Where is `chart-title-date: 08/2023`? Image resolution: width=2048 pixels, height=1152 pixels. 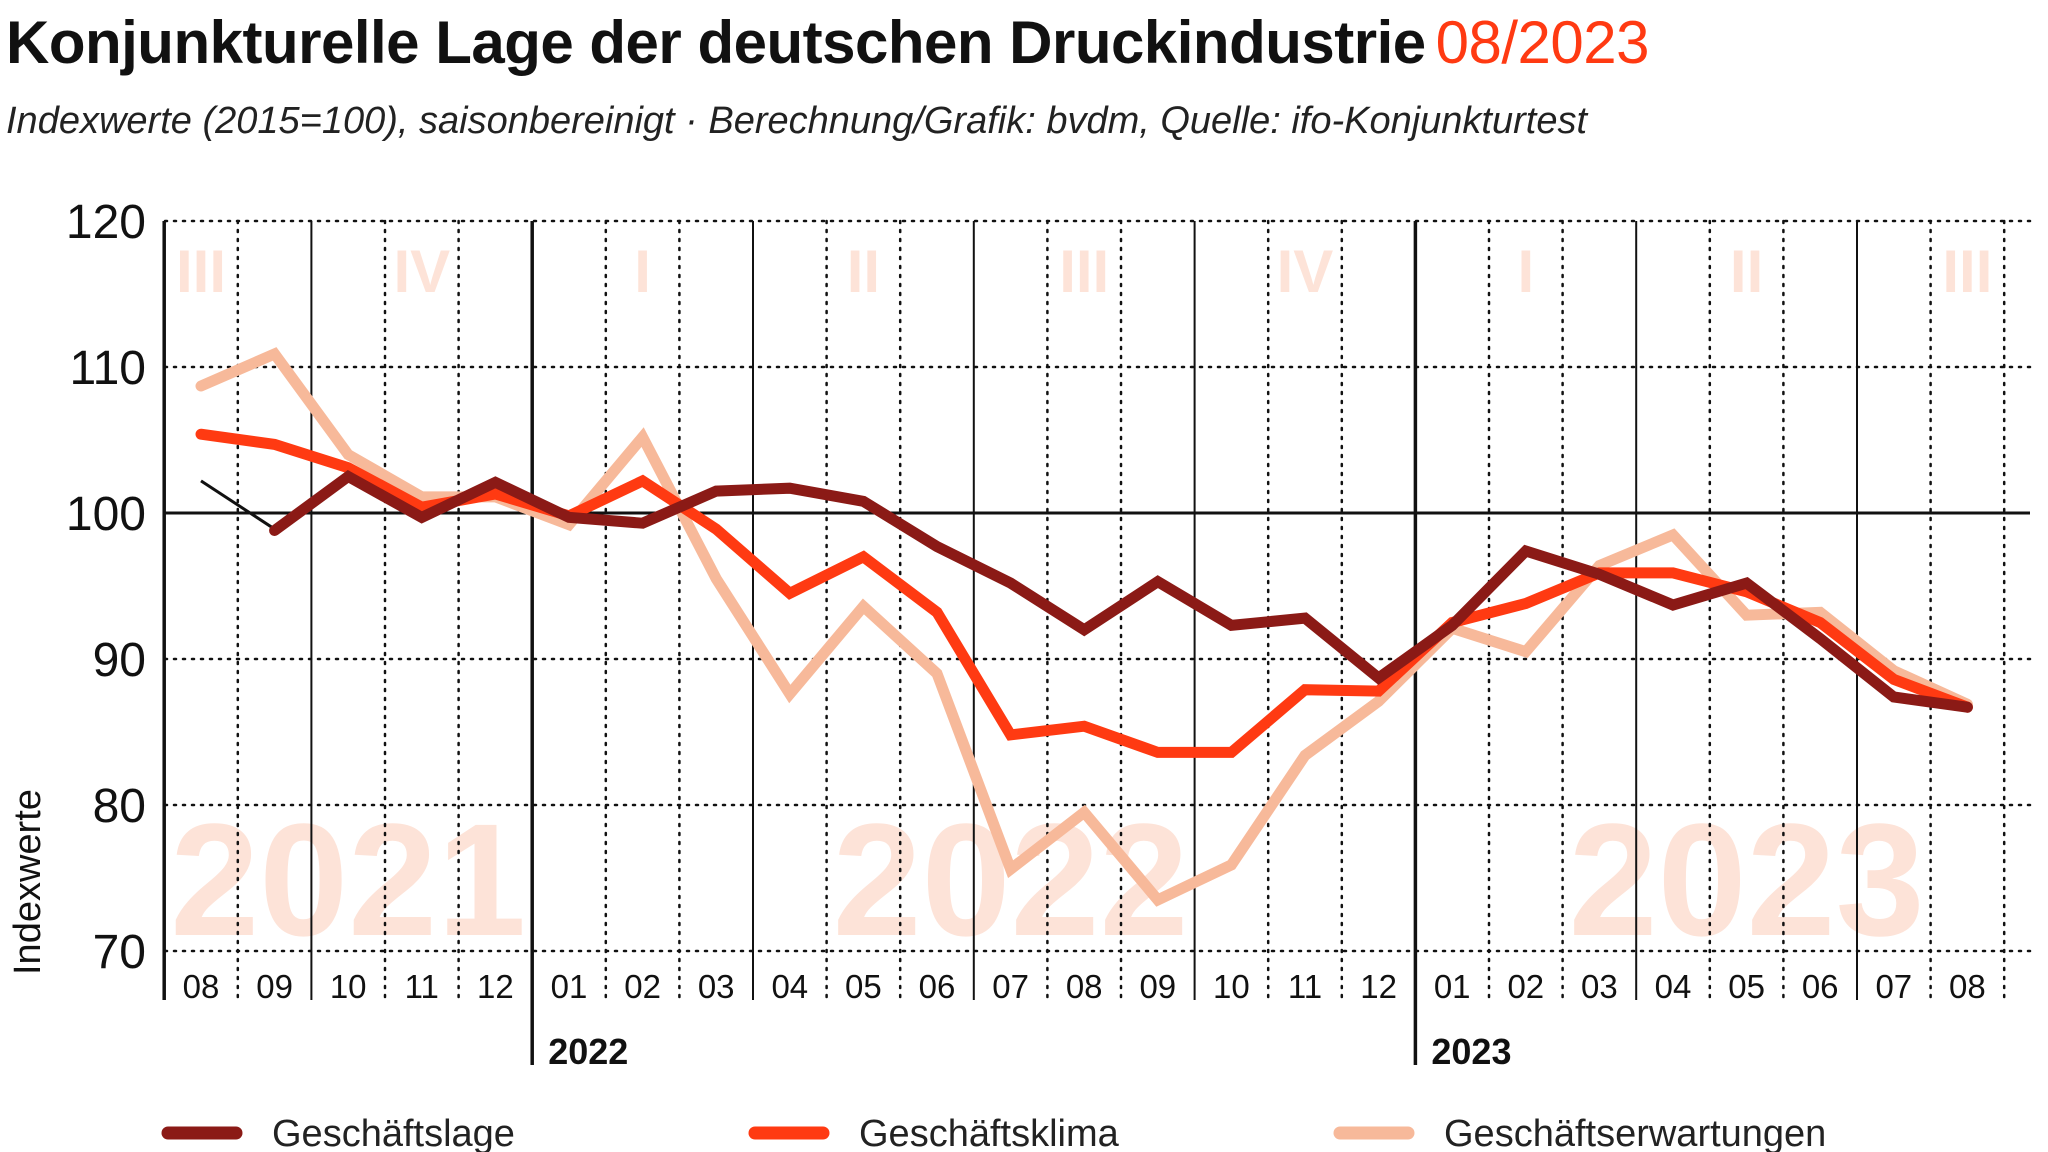 chart-title-date: 08/2023 is located at coordinates (1542, 42).